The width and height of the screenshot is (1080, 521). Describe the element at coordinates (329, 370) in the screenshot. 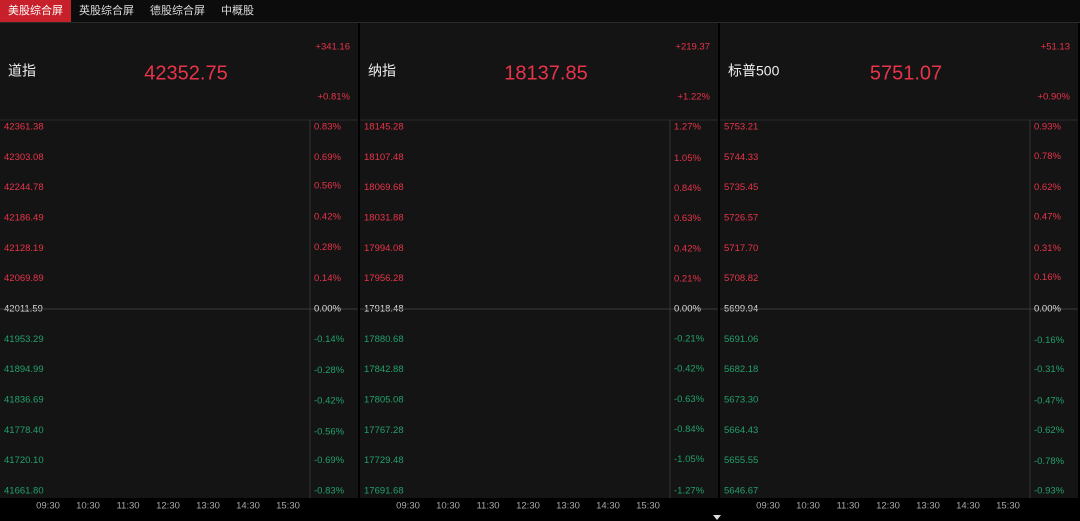

I see `y2-tick-label: -0.28%` at that location.